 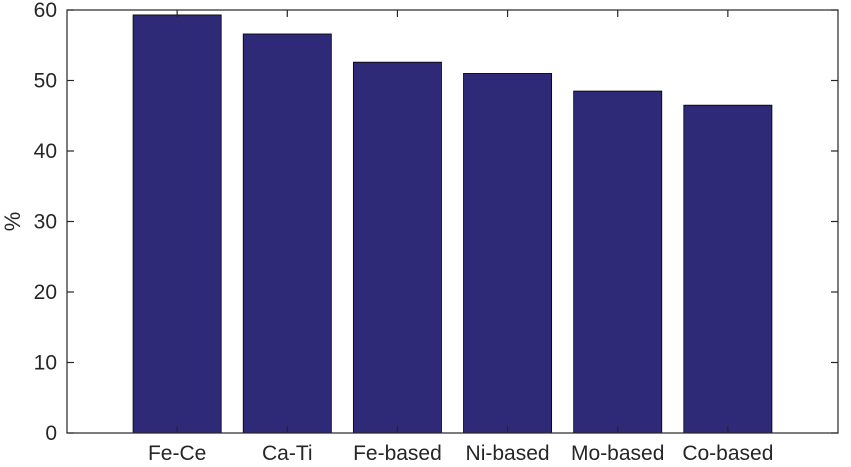 I want to click on y-tick-label: 50, so click(x=45, y=81).